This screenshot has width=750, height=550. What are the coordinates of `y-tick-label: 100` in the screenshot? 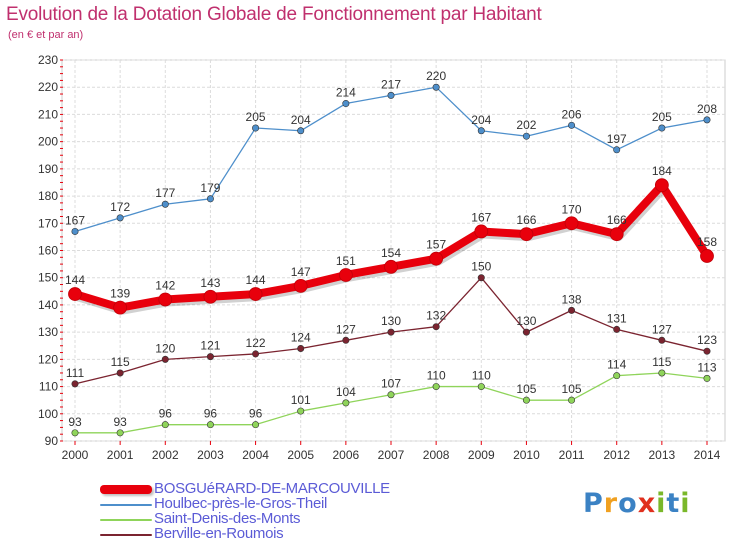 It's located at (48, 414).